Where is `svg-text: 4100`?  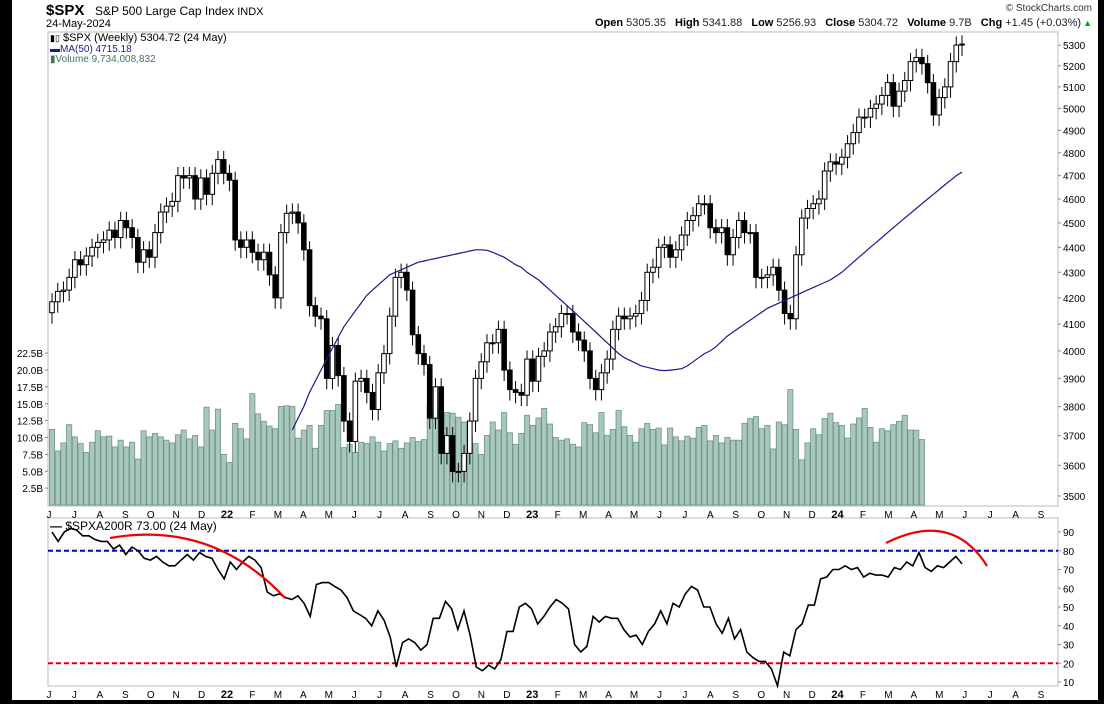
svg-text: 4100 is located at coordinates (1074, 325).